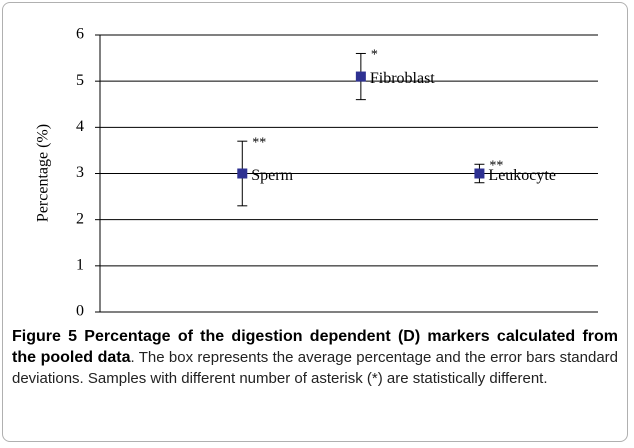 The height and width of the screenshot is (448, 634). I want to click on y-tick-label: 3, so click(80, 172).